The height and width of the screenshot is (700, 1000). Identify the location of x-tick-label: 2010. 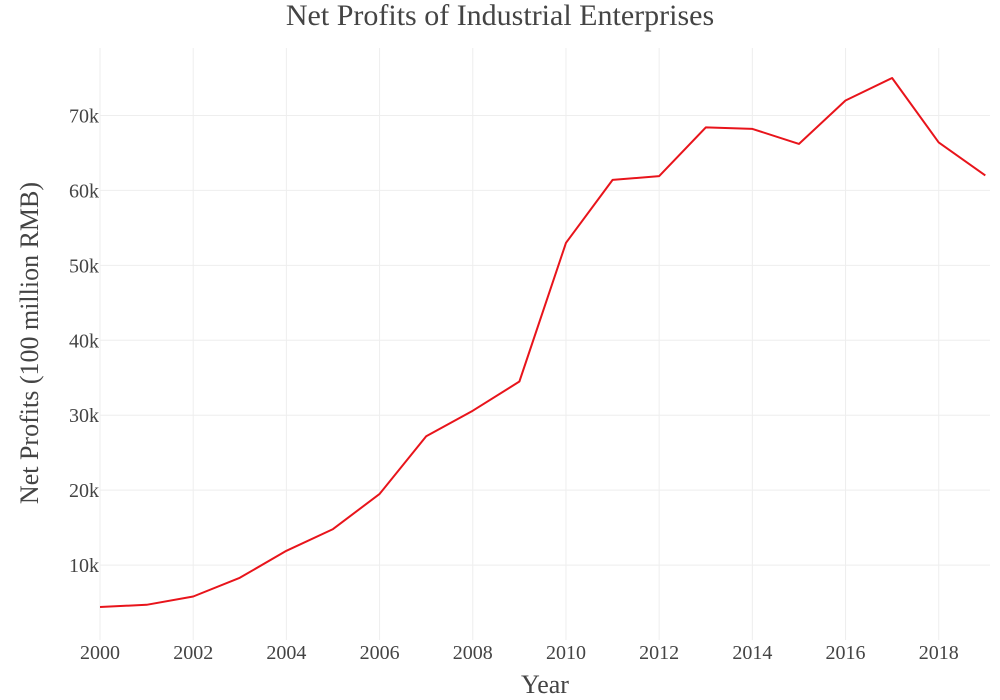
(566, 653).